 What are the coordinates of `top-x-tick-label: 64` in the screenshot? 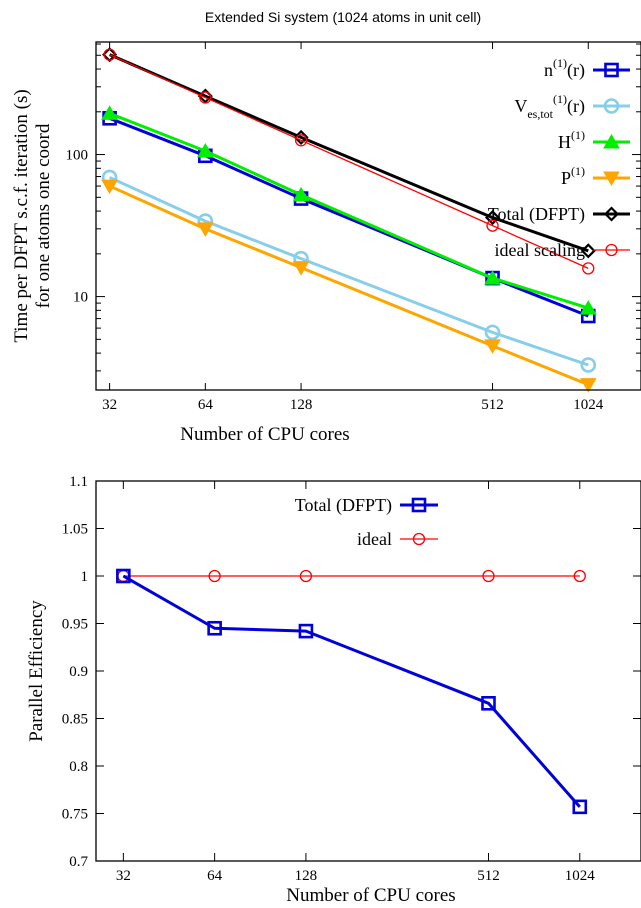 It's located at (206, 405).